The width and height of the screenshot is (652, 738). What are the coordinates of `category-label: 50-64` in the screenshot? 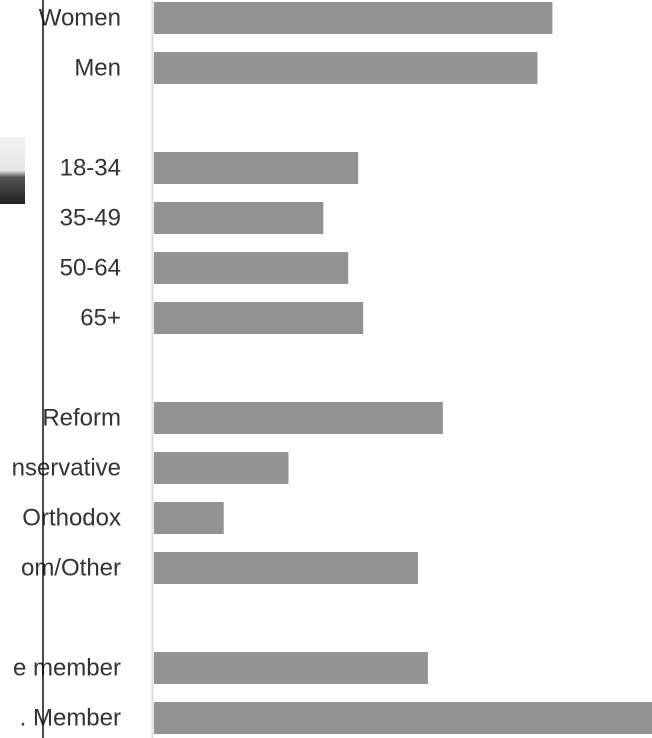 It's located at (90, 267).